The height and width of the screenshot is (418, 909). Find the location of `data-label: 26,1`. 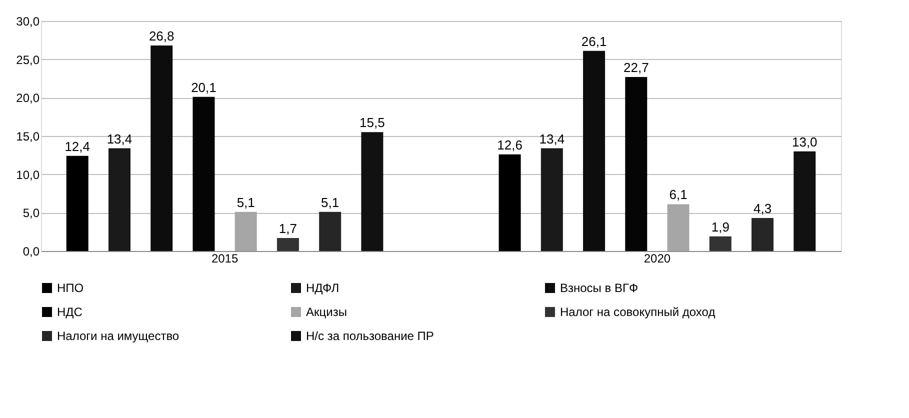

data-label: 26,1 is located at coordinates (594, 41).